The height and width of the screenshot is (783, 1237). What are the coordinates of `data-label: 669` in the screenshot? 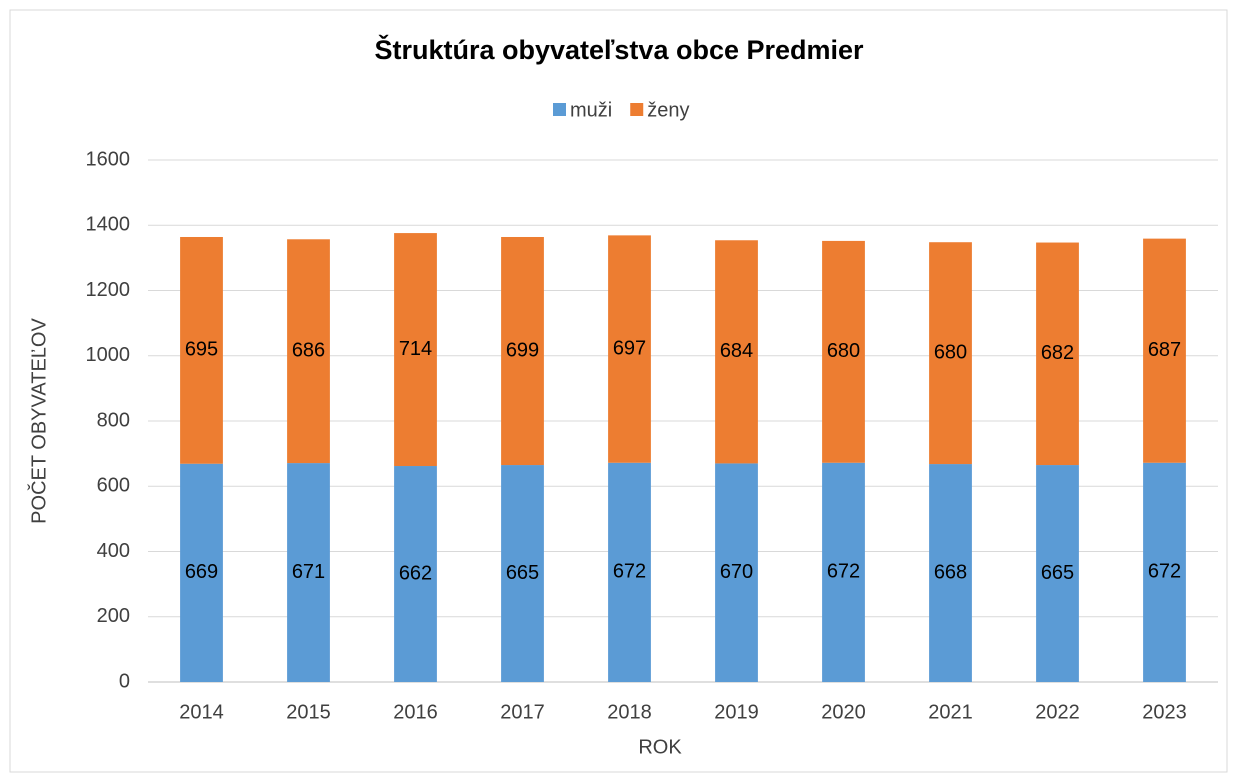 It's located at (201, 572).